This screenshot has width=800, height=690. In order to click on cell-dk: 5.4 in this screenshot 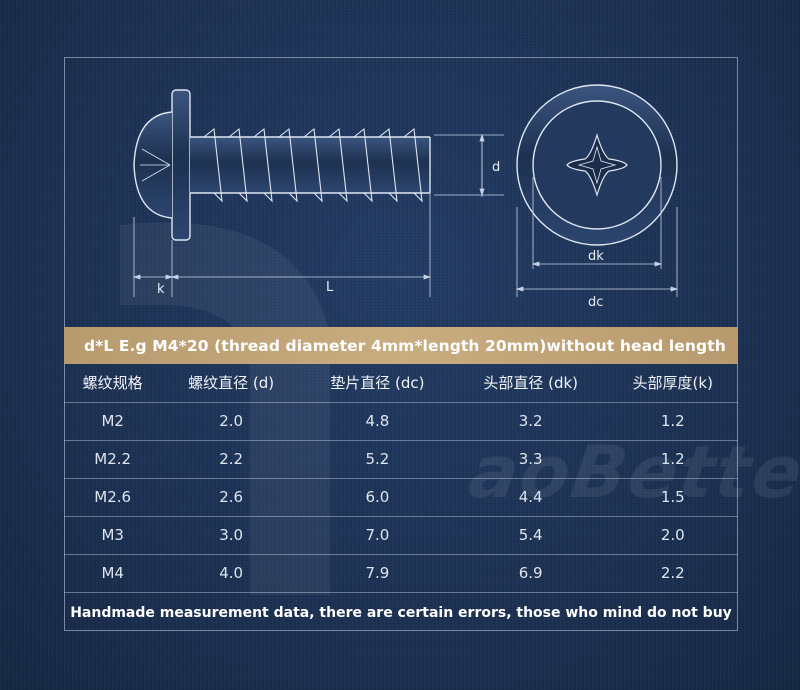, I will do `click(530, 535)`.